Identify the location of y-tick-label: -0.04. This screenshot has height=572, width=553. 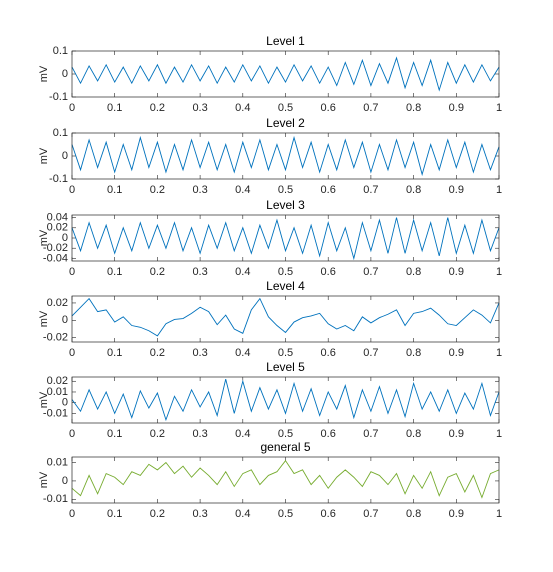
(55, 258).